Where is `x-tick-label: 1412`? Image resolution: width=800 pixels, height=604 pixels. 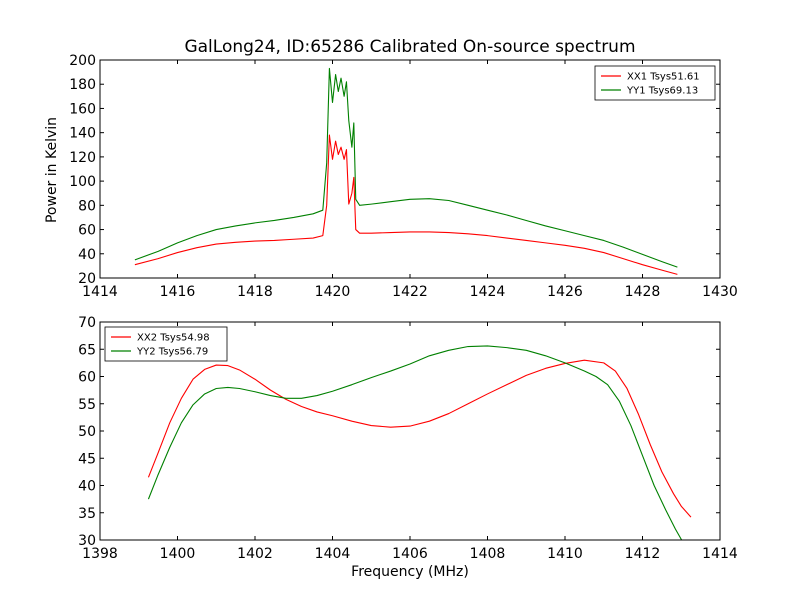
x-tick-label: 1412 is located at coordinates (643, 554).